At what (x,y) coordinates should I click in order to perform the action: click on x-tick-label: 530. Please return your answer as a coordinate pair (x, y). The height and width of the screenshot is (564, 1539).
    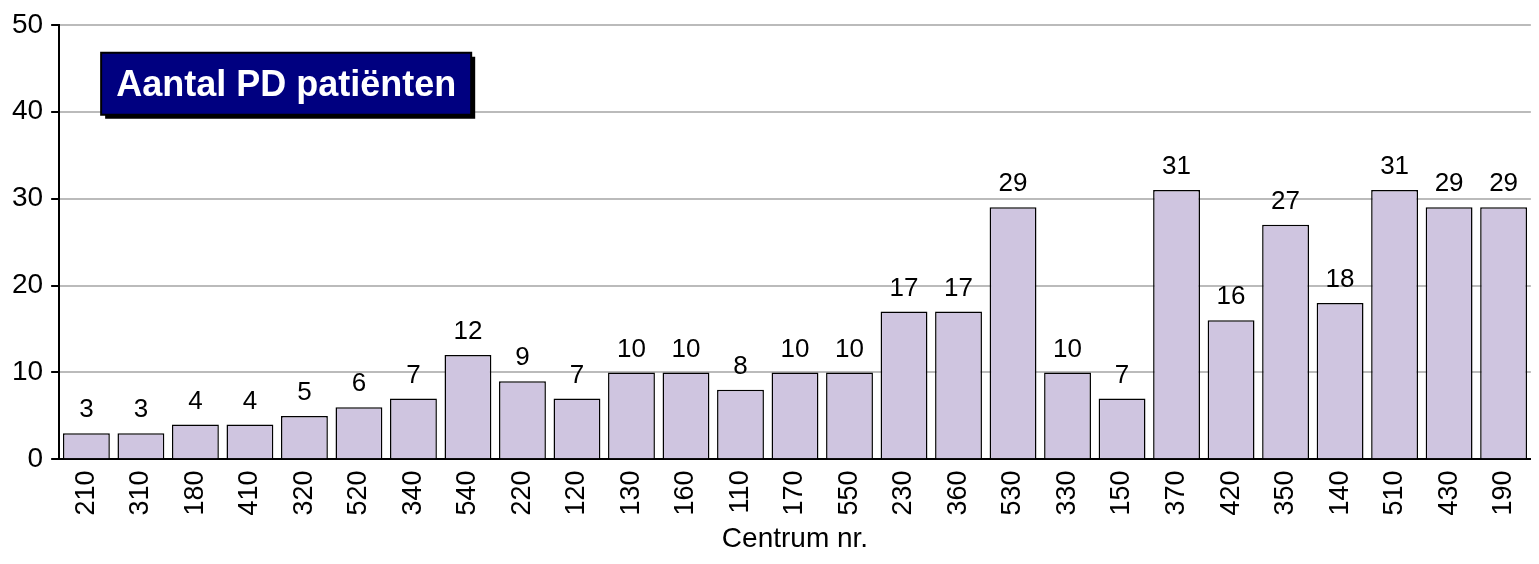
    Looking at the image, I should click on (1011, 493).